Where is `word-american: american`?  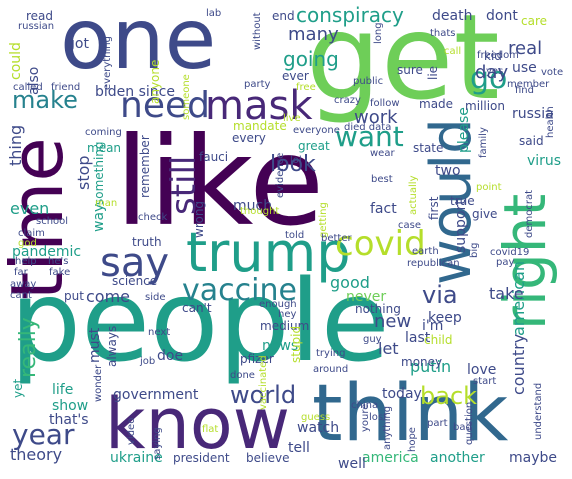
word-american: american is located at coordinates (518, 298).